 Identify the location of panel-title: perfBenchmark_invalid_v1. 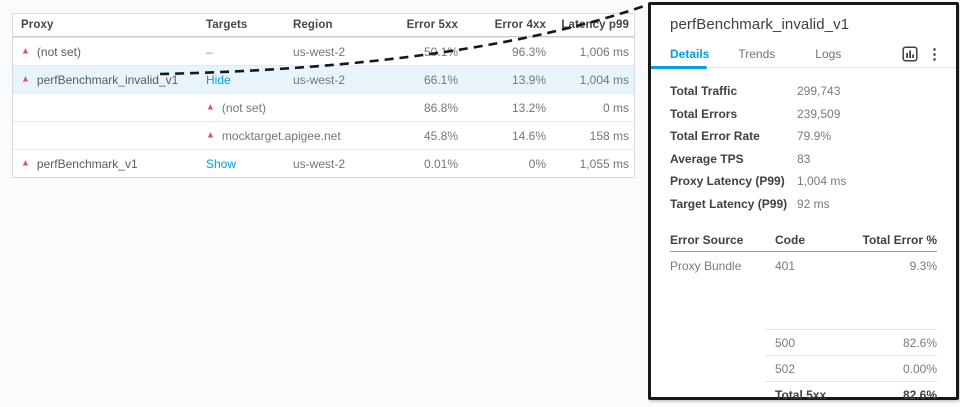
(760, 24).